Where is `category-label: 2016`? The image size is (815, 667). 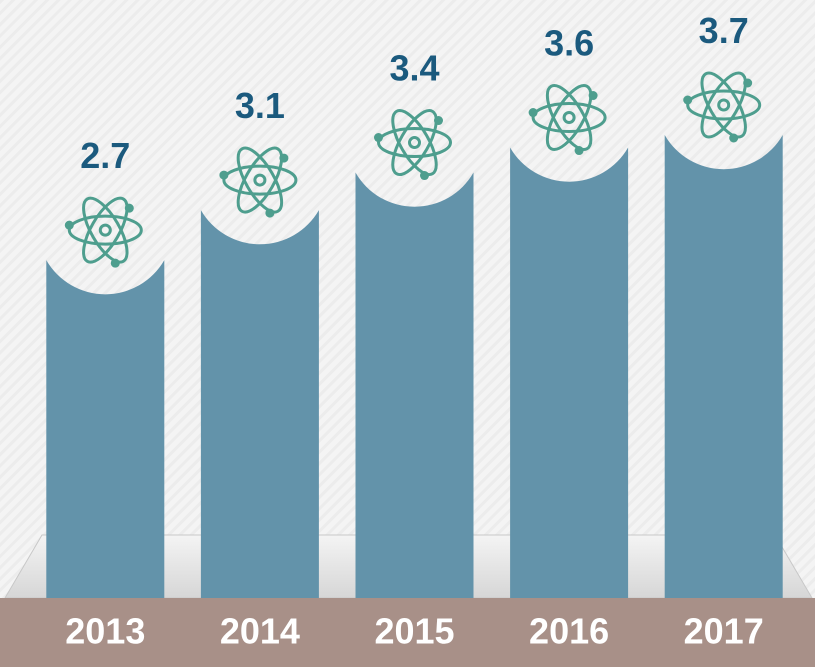
category-label: 2016 is located at coordinates (569, 631).